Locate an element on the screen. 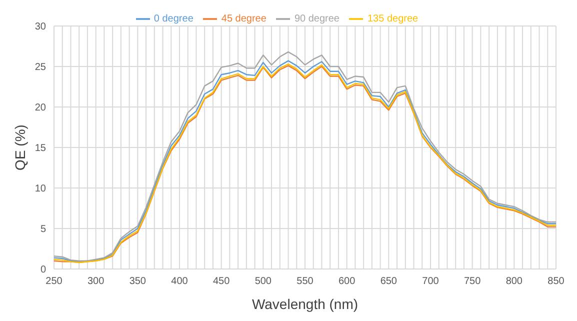 The image size is (577, 321). x-tick-label: 250 is located at coordinates (54, 282).